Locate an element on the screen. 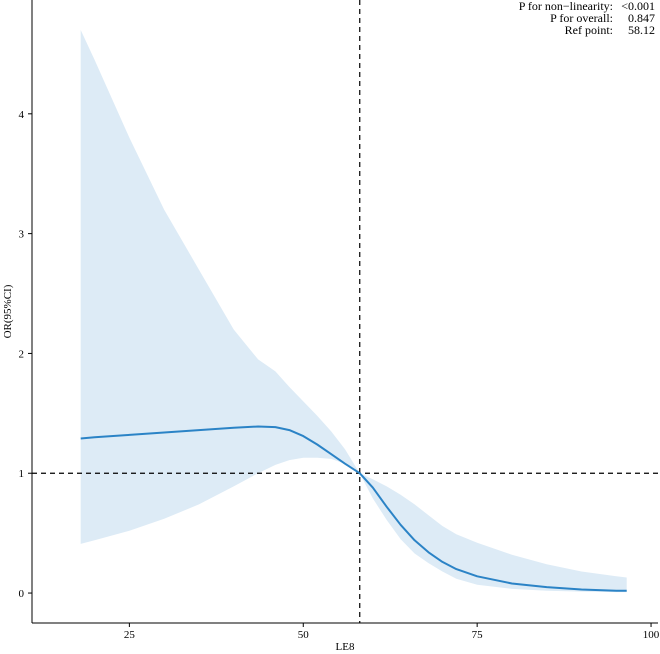 The width and height of the screenshot is (660, 654). y-tick-label: 2 is located at coordinates (22, 354).